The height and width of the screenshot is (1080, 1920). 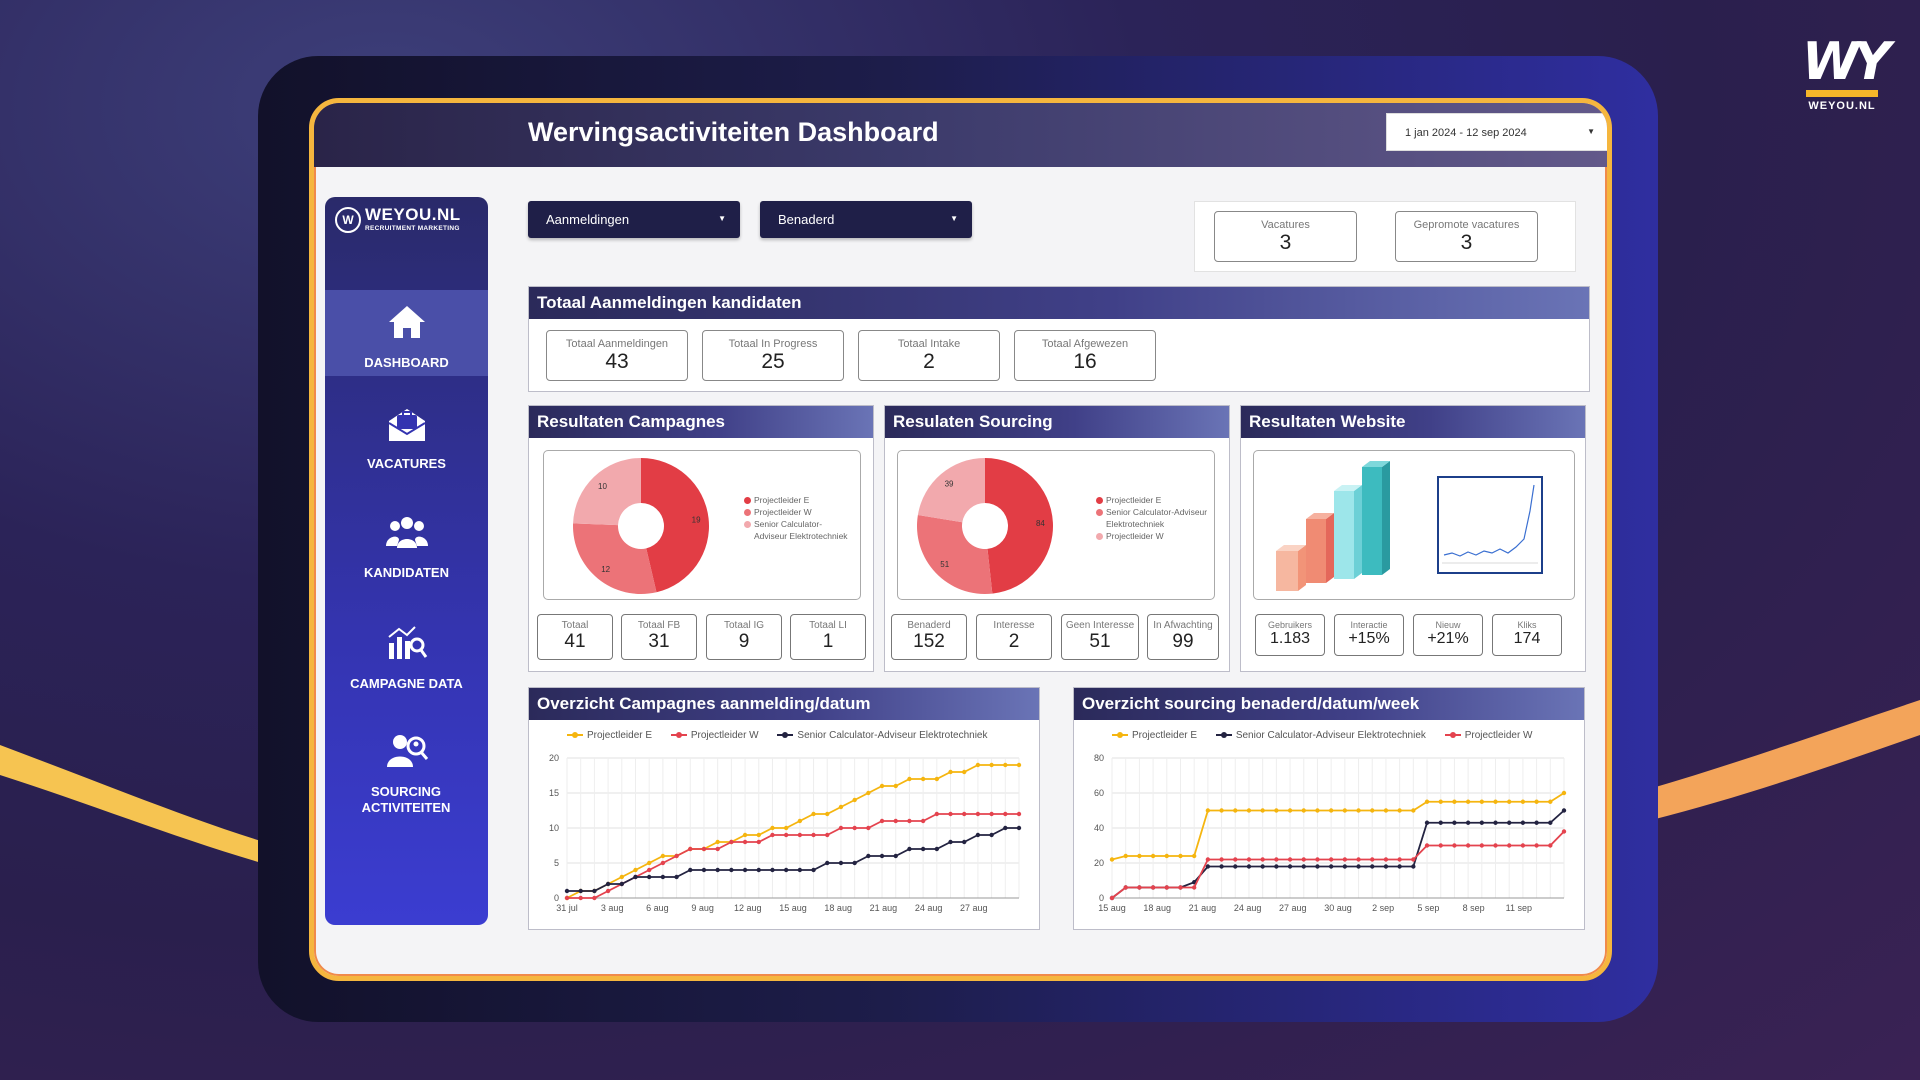 What do you see at coordinates (406, 444) in the screenshot?
I see `sidebar-item-vacatures: VACATURES` at bounding box center [406, 444].